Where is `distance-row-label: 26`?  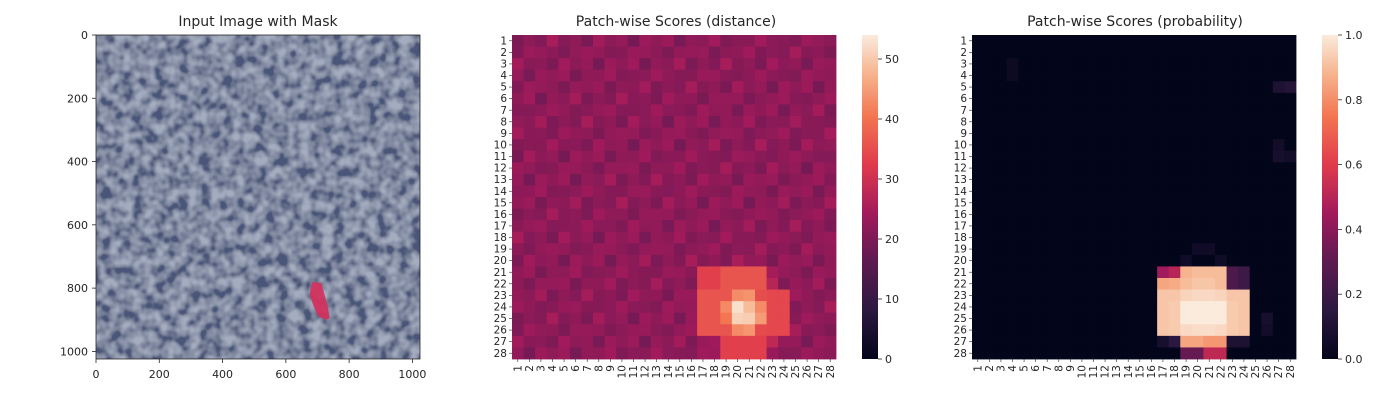
distance-row-label: 26 is located at coordinates (501, 331).